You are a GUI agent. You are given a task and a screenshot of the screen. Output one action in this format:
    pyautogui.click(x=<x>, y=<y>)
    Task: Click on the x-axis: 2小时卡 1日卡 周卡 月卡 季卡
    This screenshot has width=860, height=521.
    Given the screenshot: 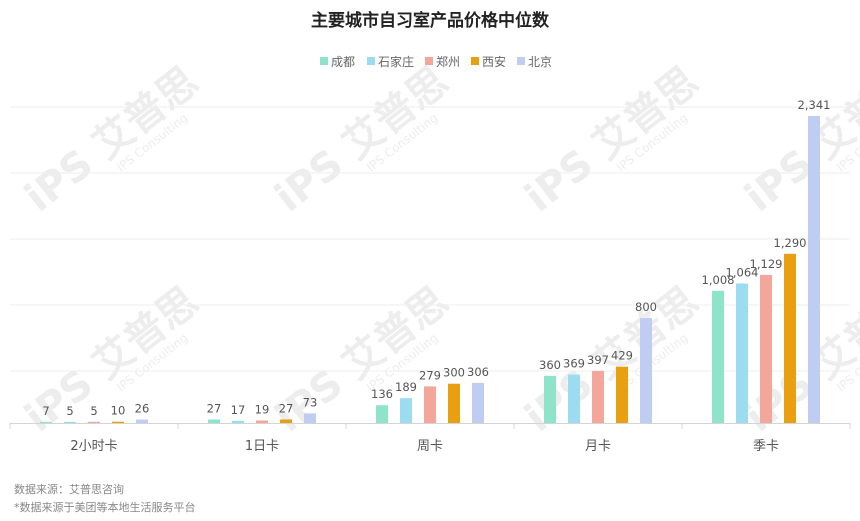 What is the action you would take?
    pyautogui.click(x=430, y=438)
    